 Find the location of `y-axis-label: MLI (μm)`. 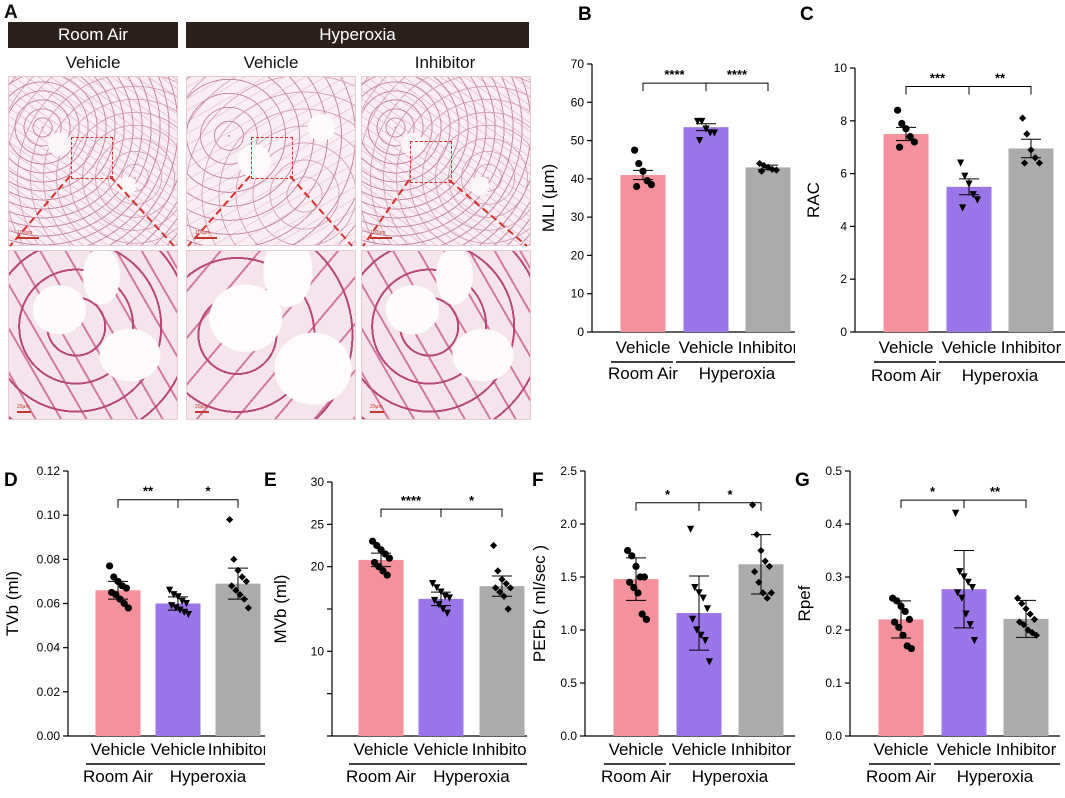

y-axis-label: MLI (μm) is located at coordinates (549, 198).